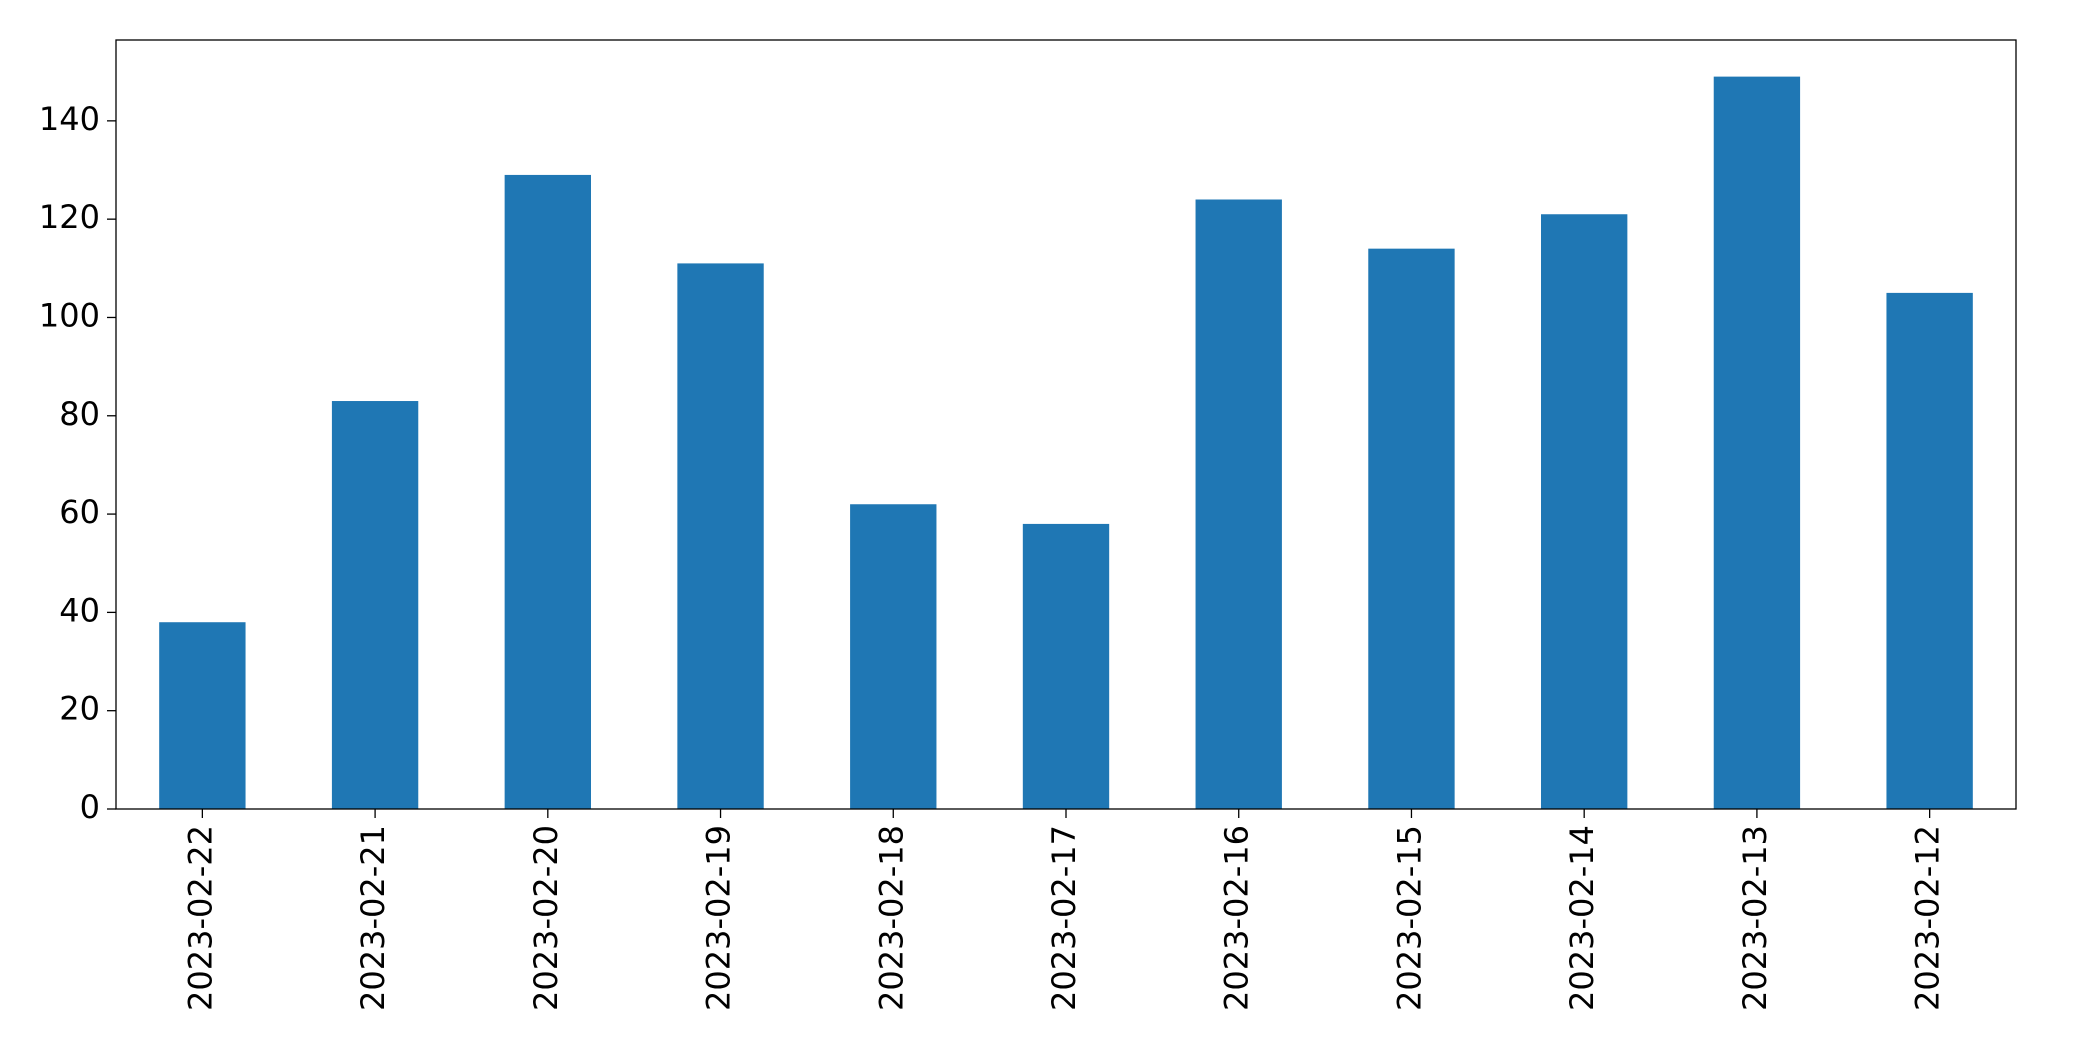 The width and height of the screenshot is (2093, 1061). I want to click on x-tick-label: 2023-02-12, so click(1928, 918).